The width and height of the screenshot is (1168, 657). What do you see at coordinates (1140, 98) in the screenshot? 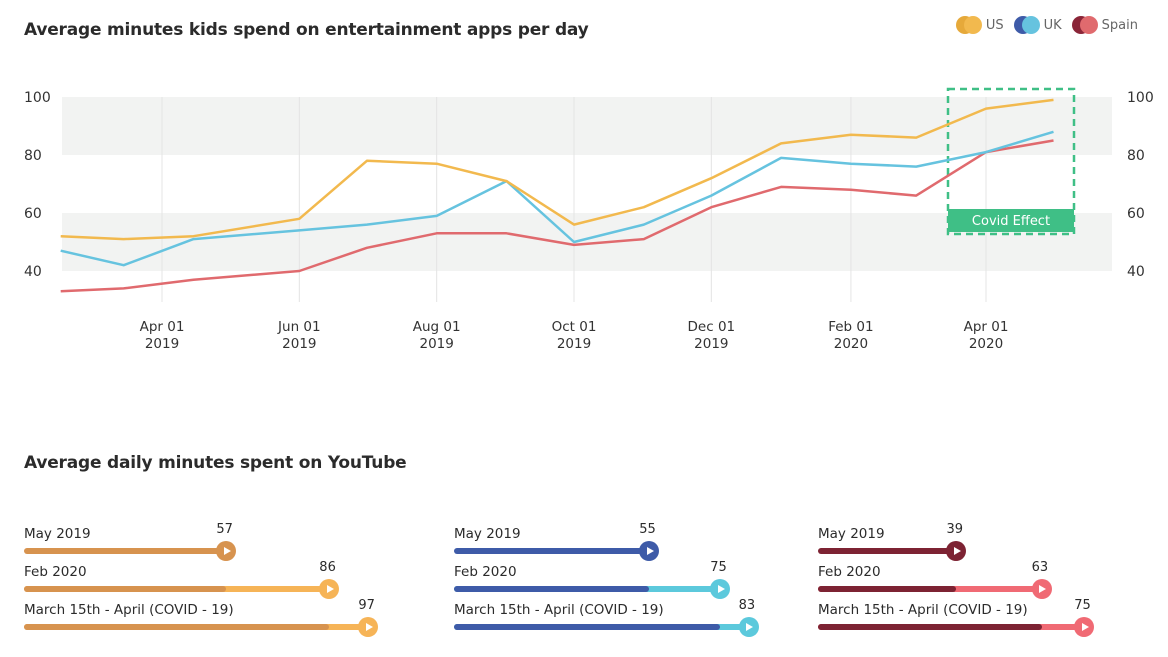
I see `y-tick-label-right: 100` at bounding box center [1140, 98].